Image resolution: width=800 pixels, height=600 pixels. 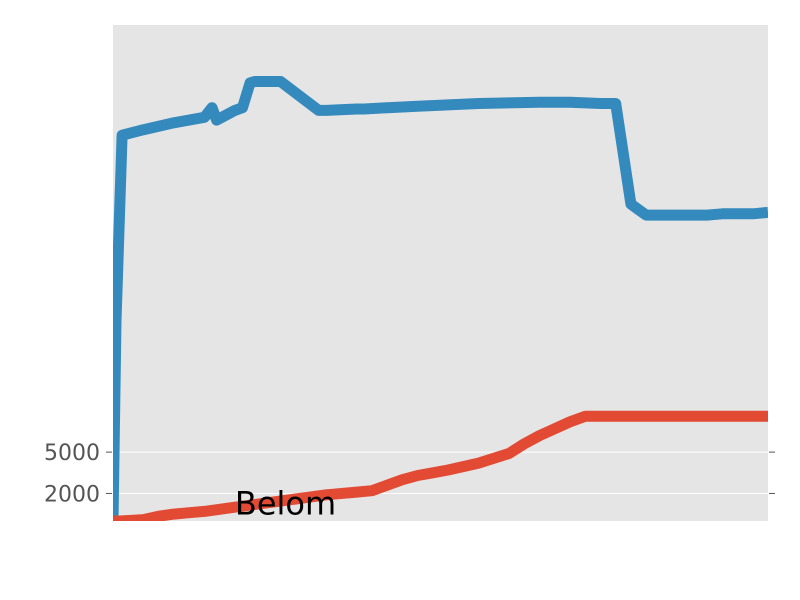 I want to click on y-axis: 2000 5000, so click(x=409, y=474).